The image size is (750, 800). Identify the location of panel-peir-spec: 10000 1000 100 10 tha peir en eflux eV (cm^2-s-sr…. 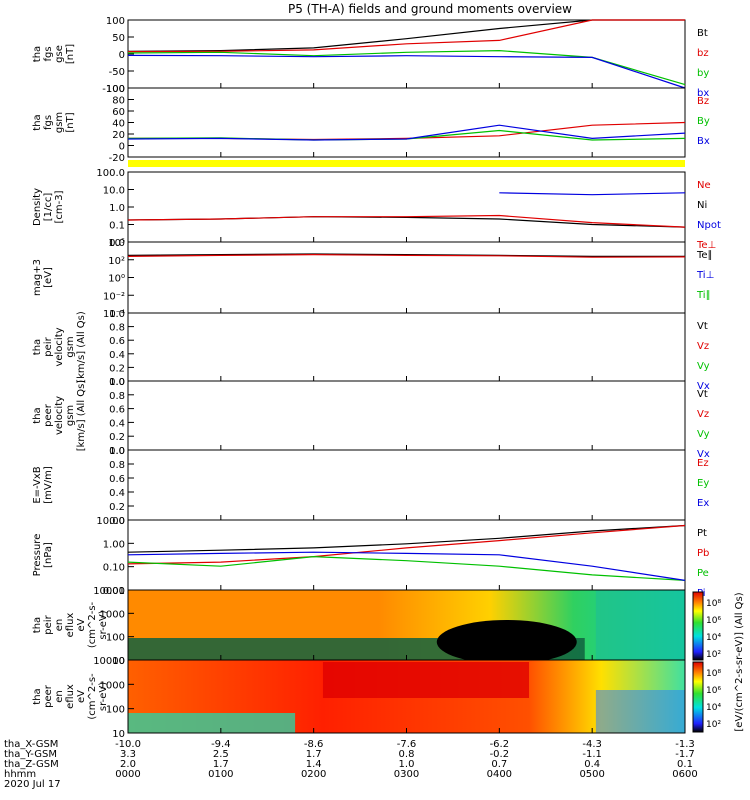
(359, 626).